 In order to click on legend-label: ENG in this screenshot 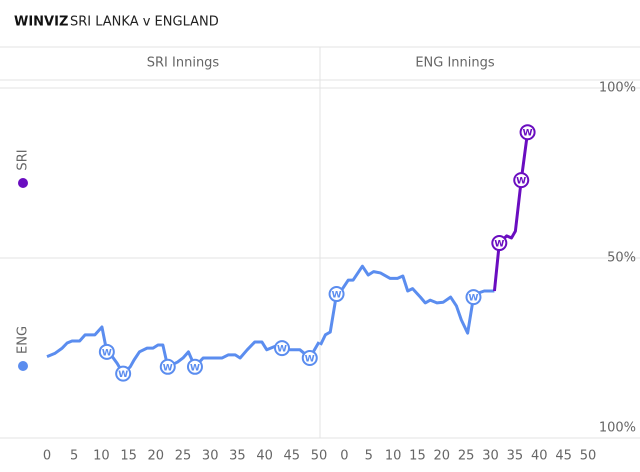, I will do `click(23, 340)`.